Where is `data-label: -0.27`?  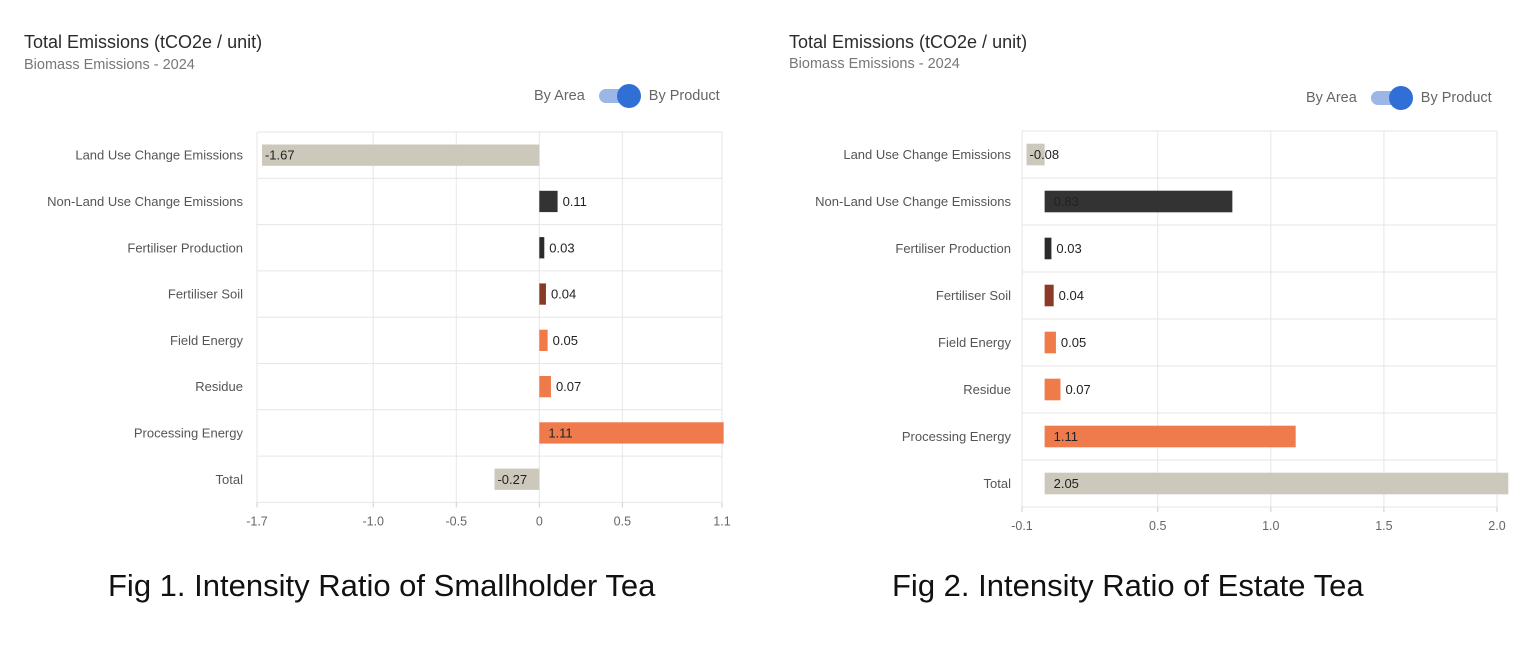 data-label: -0.27 is located at coordinates (512, 479).